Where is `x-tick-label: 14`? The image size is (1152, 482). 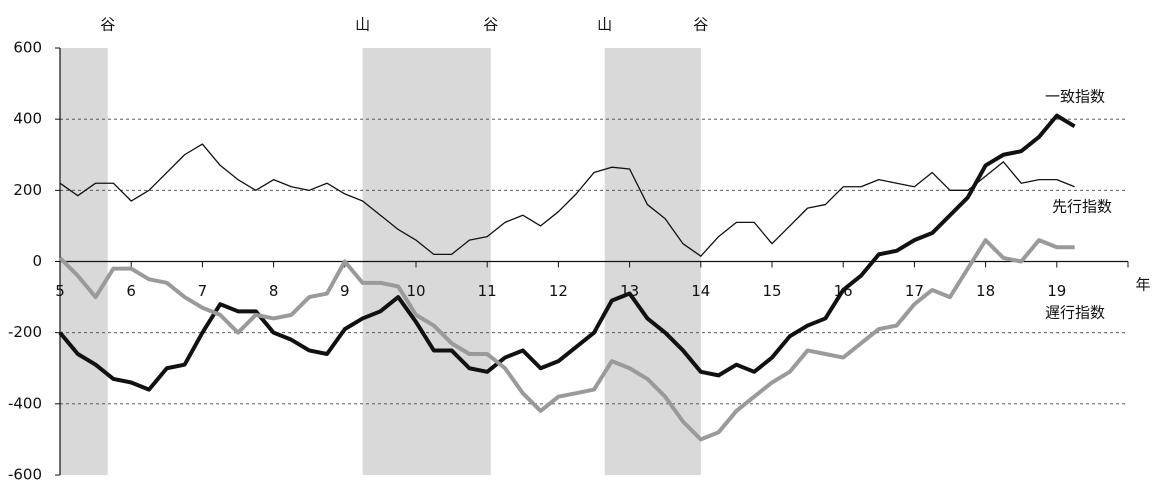
x-tick-label: 14 is located at coordinates (700, 291).